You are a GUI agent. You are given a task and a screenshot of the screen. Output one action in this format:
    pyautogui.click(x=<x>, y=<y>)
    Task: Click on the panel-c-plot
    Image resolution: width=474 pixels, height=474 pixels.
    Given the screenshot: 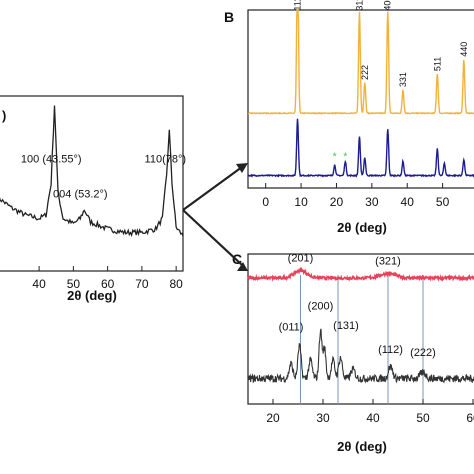 What is the action you would take?
    pyautogui.click(x=360, y=325)
    